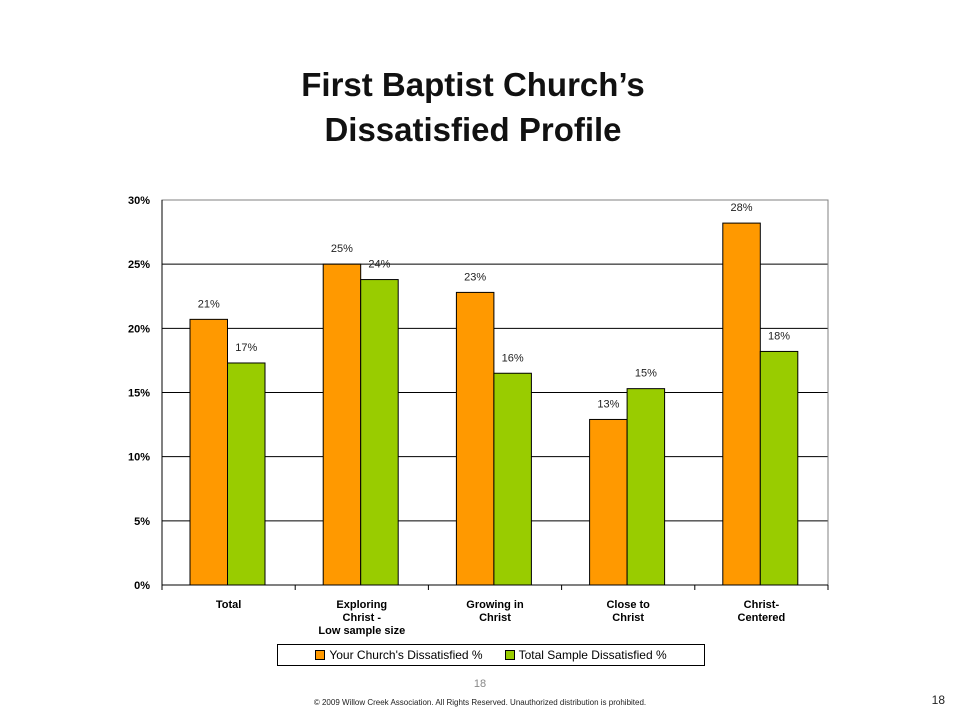  What do you see at coordinates (742, 208) in the screenshot?
I see `data-label: 28%` at bounding box center [742, 208].